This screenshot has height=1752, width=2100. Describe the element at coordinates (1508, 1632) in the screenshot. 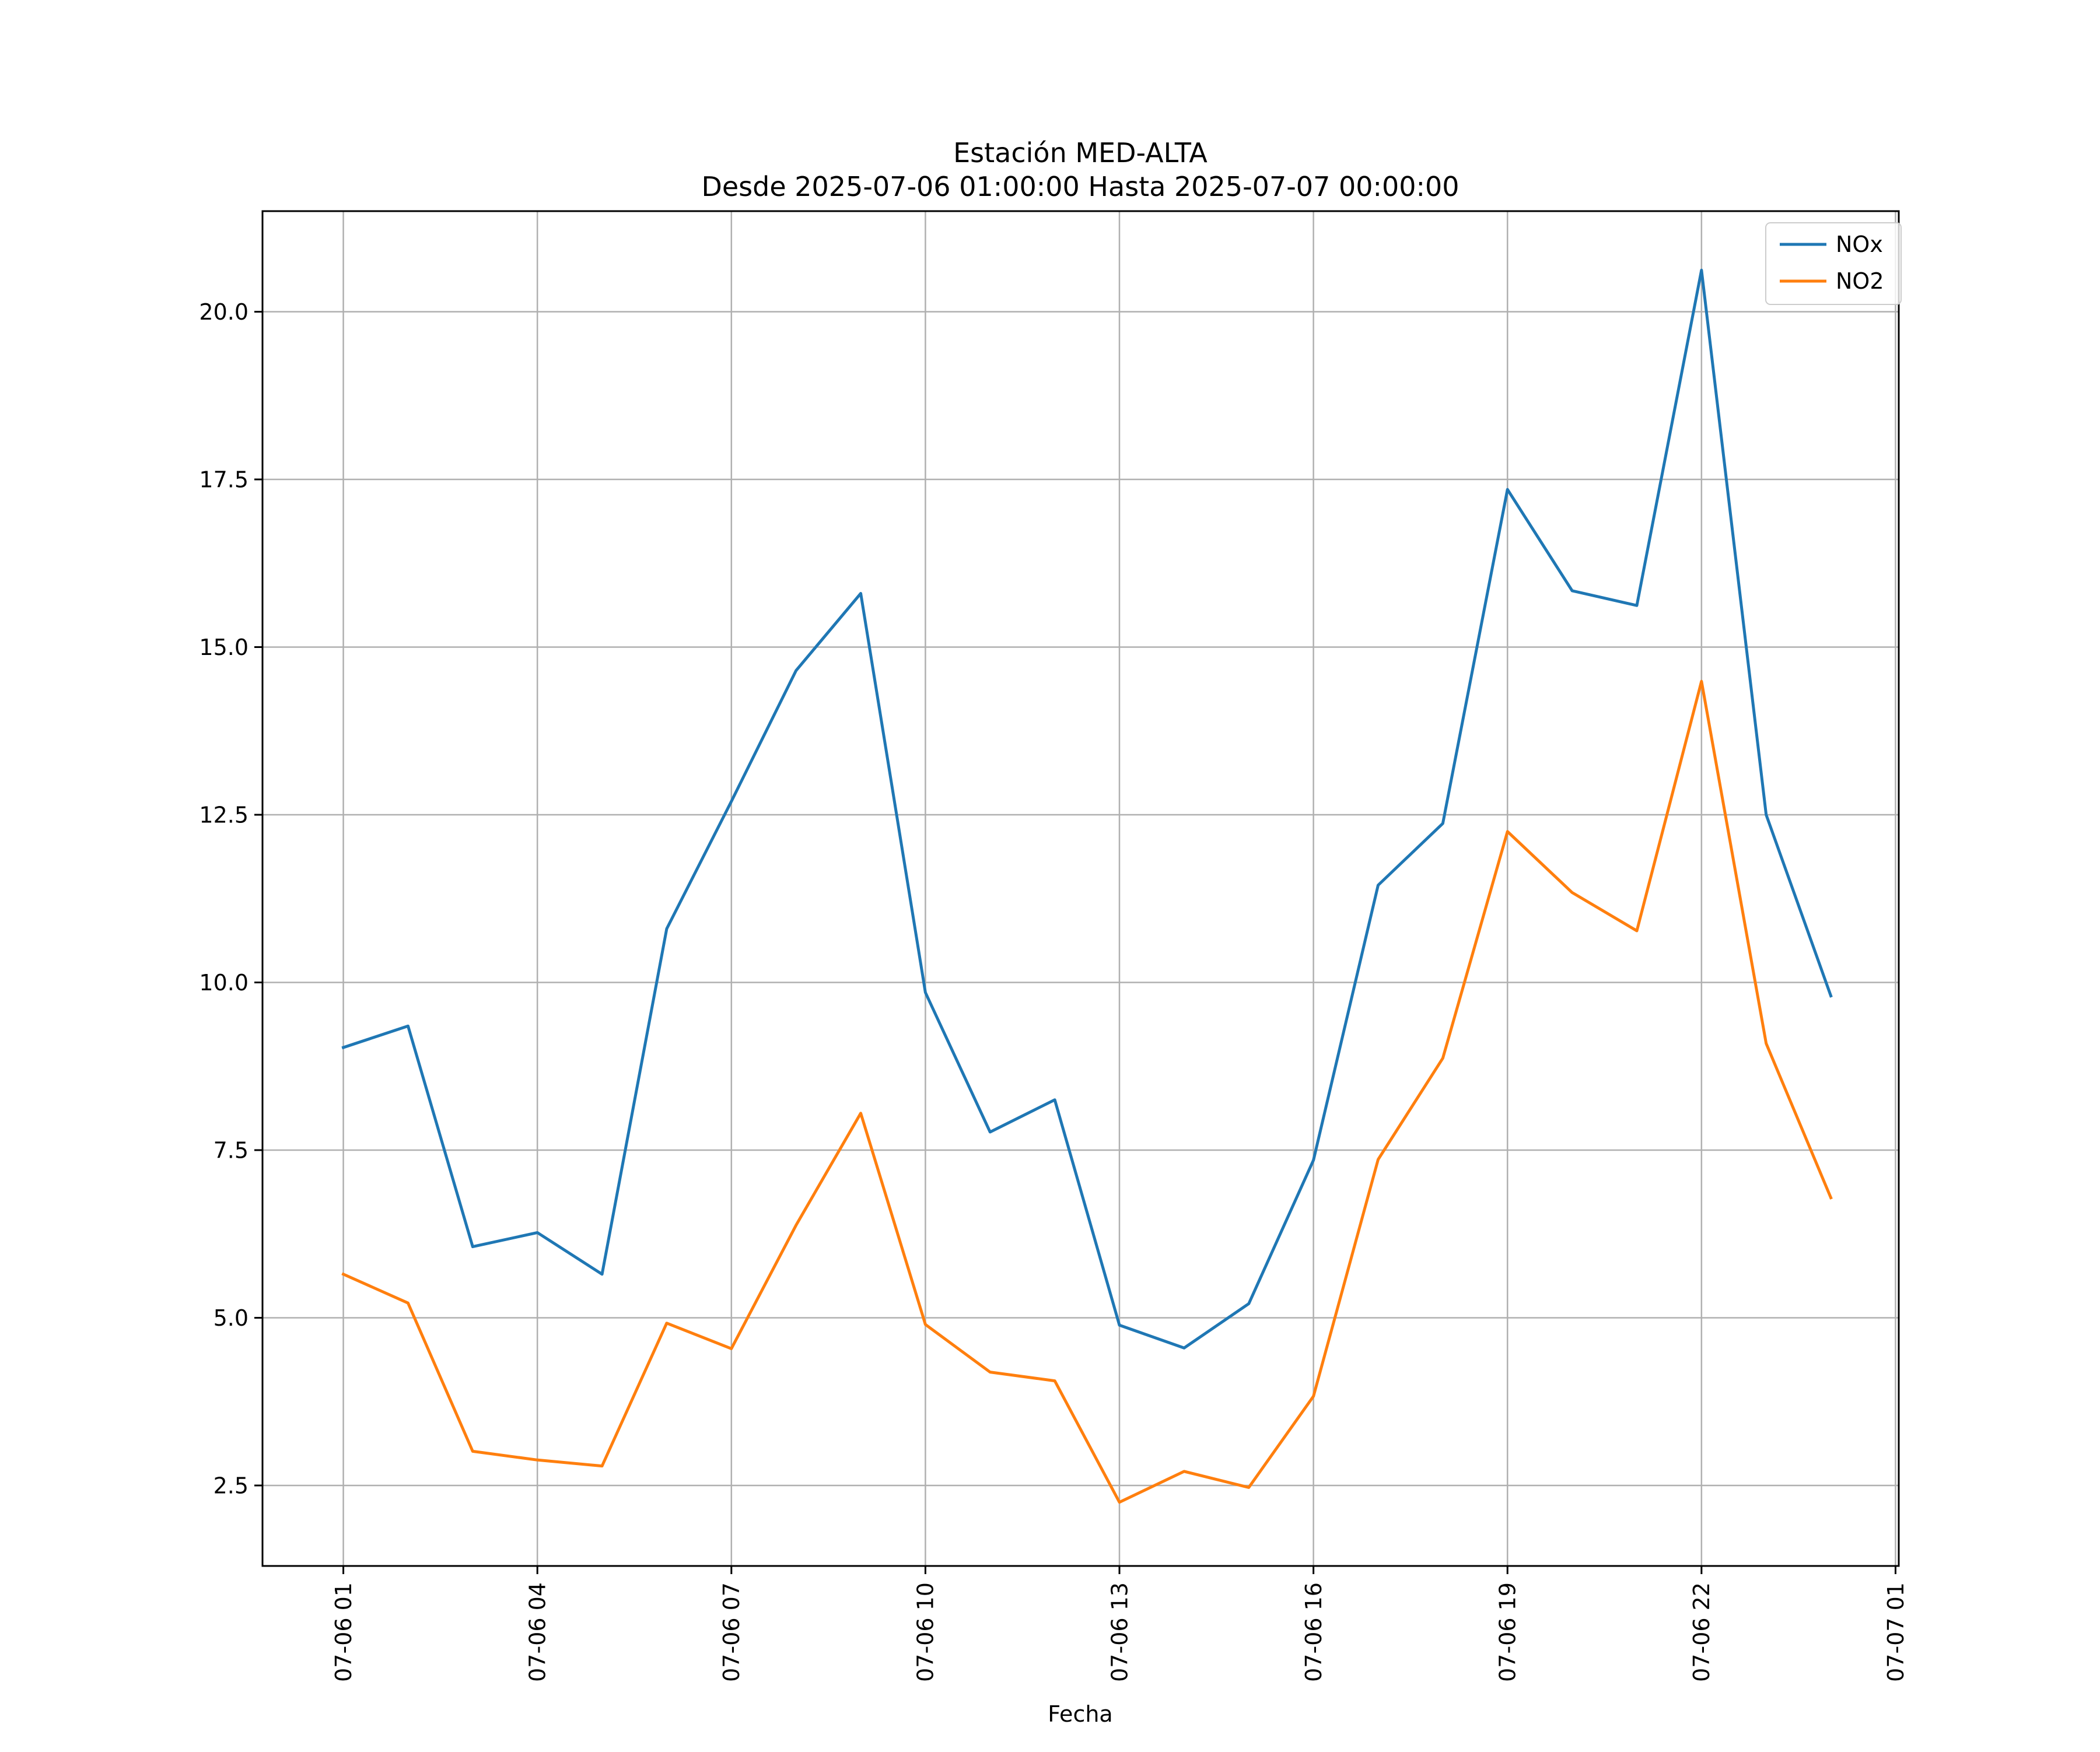

I see `x-tick-label: 07-06 19` at that location.